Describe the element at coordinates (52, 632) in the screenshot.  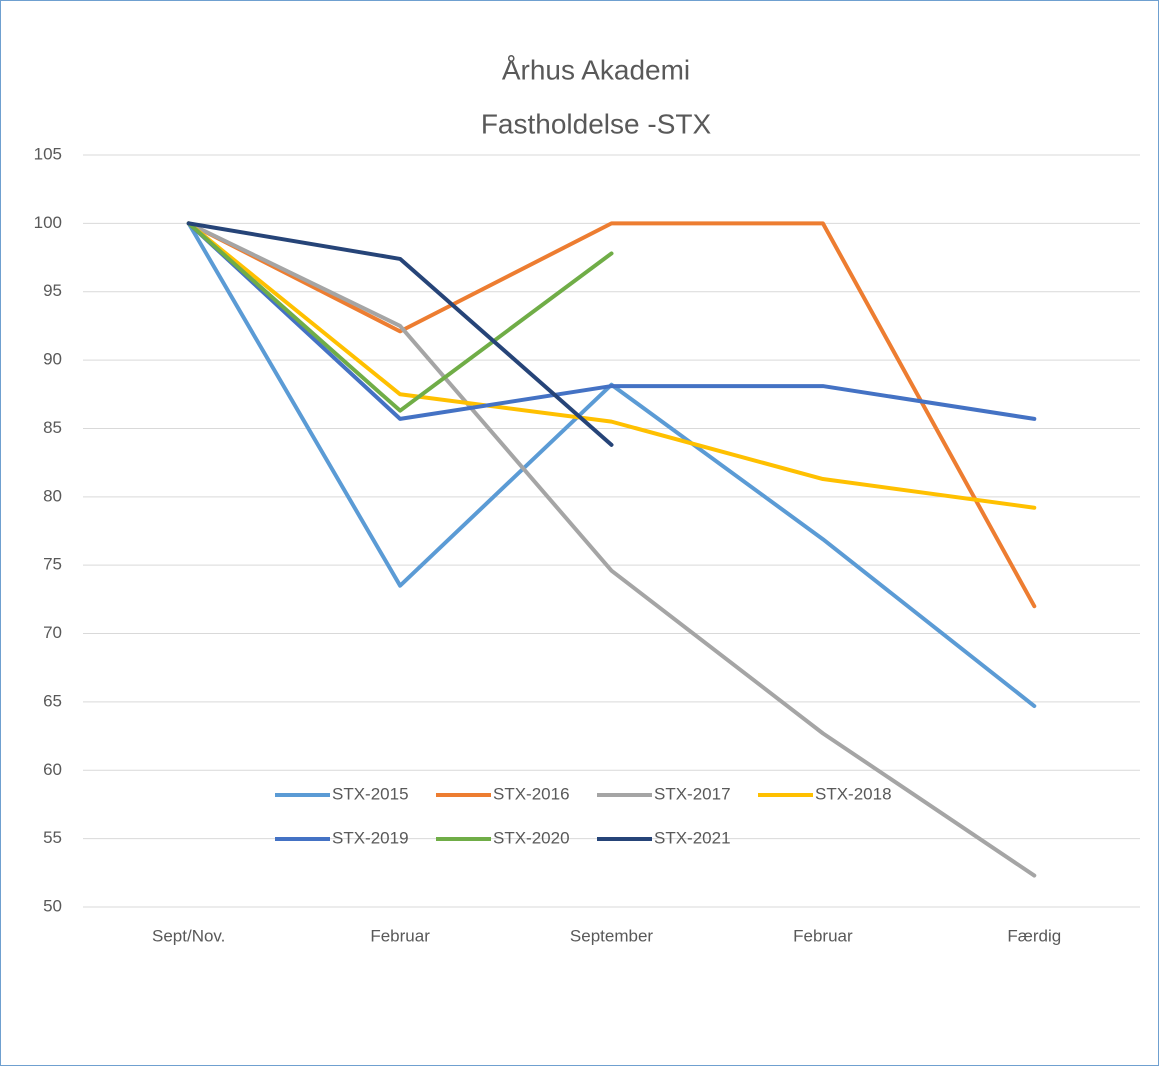
I see `y-tick-label: 70` at that location.